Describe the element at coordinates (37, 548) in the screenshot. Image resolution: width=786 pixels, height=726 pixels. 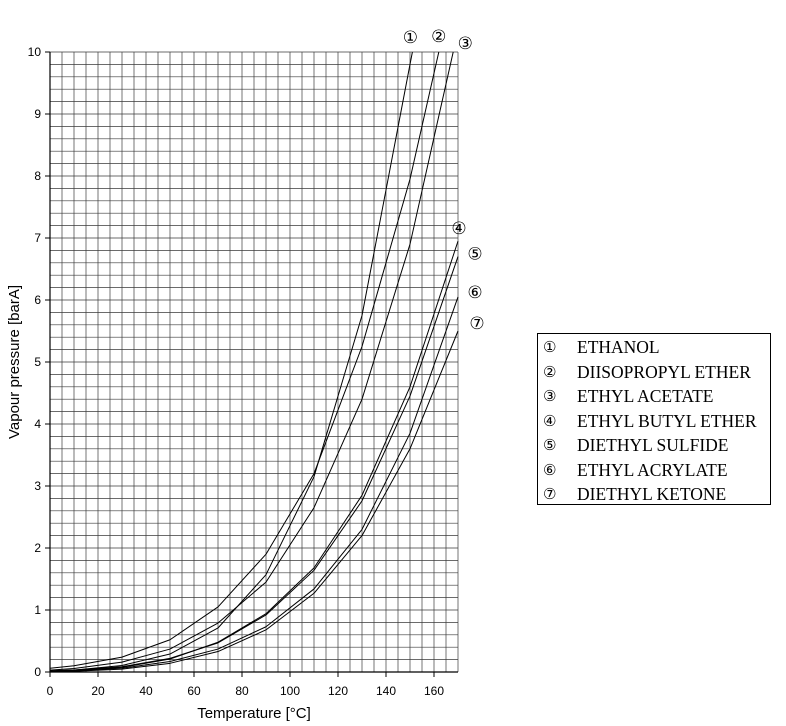
I see `y-tick-label: 2` at that location.